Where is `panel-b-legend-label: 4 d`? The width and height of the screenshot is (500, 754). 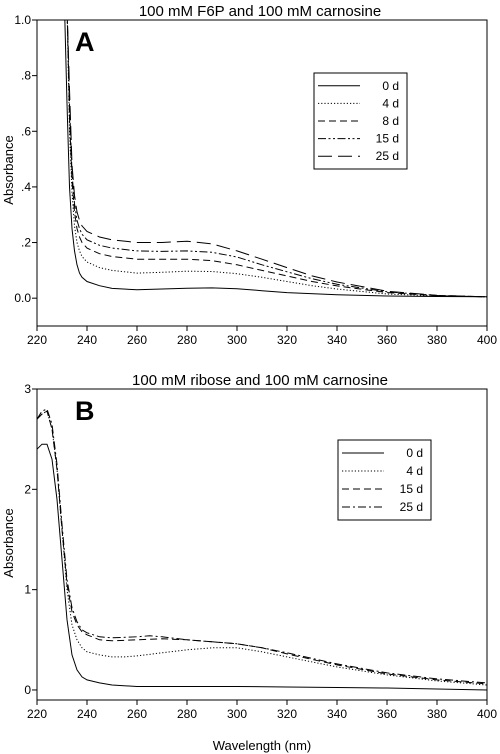 panel-b-legend-label: 4 d is located at coordinates (414, 471).